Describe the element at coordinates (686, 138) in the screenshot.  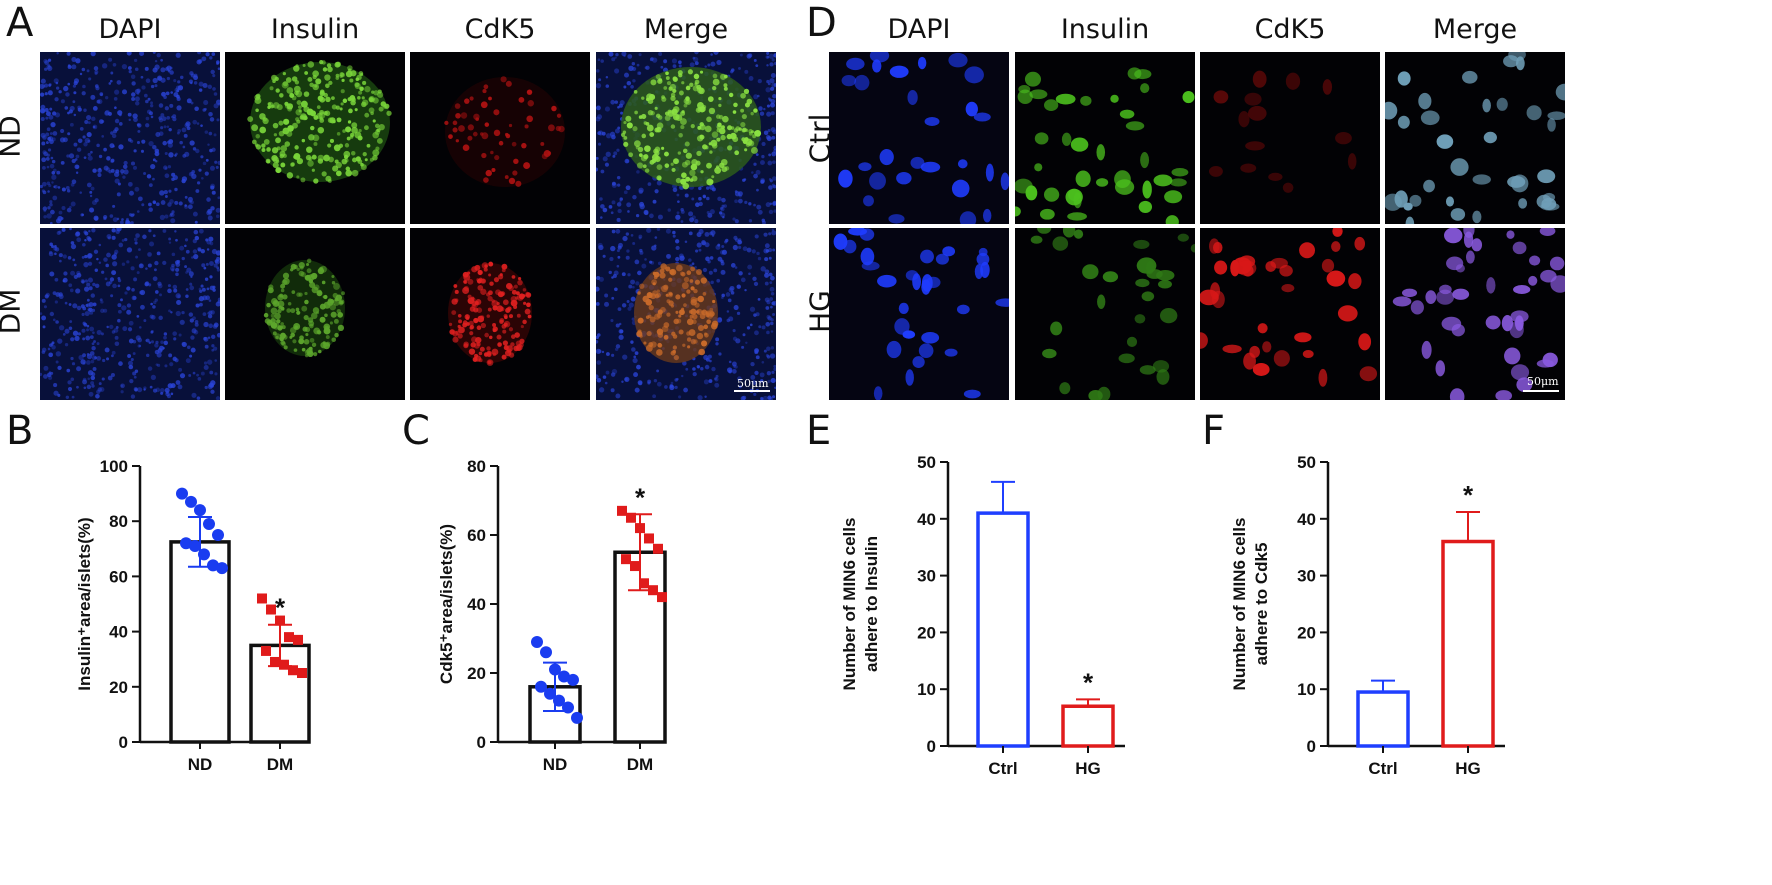
I see `micrograph-a-r1-c4` at that location.